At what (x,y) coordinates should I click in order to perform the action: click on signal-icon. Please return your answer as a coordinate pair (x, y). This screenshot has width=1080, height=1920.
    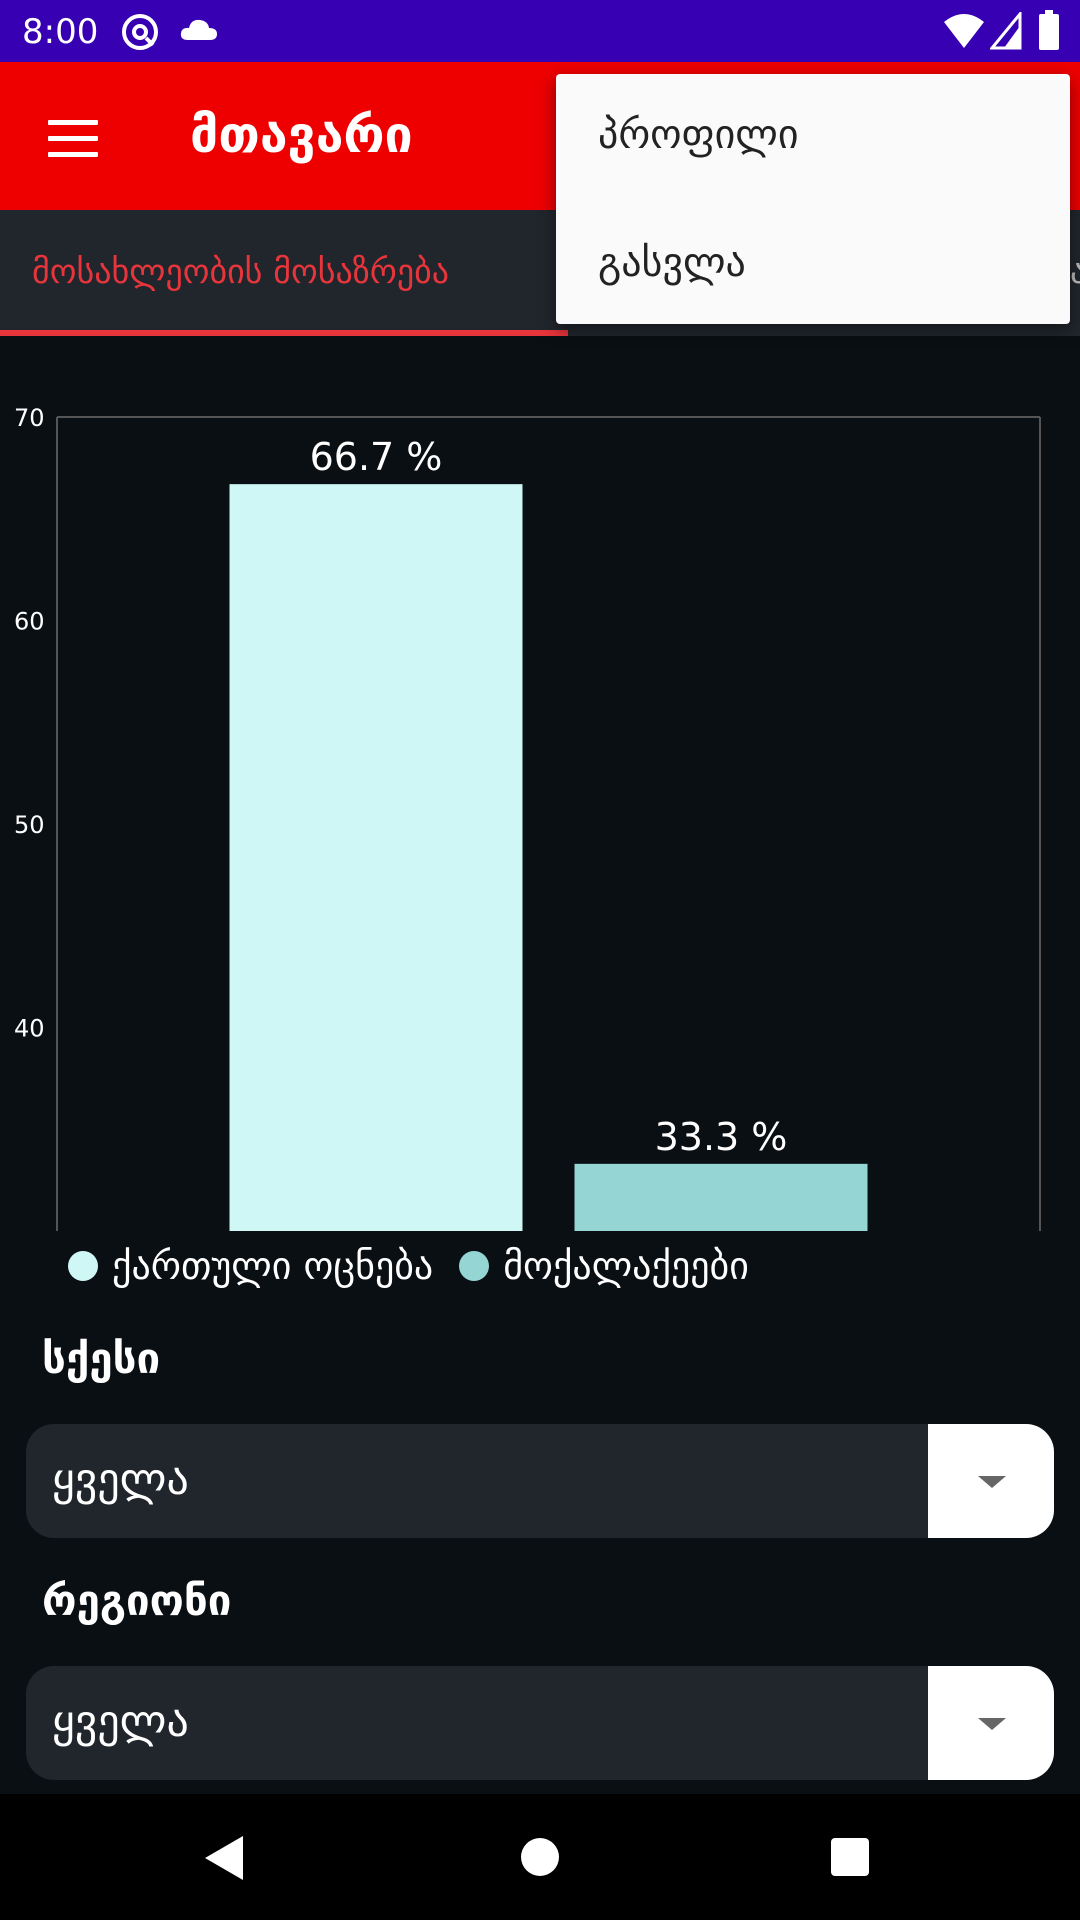
    Looking at the image, I should click on (1005, 31).